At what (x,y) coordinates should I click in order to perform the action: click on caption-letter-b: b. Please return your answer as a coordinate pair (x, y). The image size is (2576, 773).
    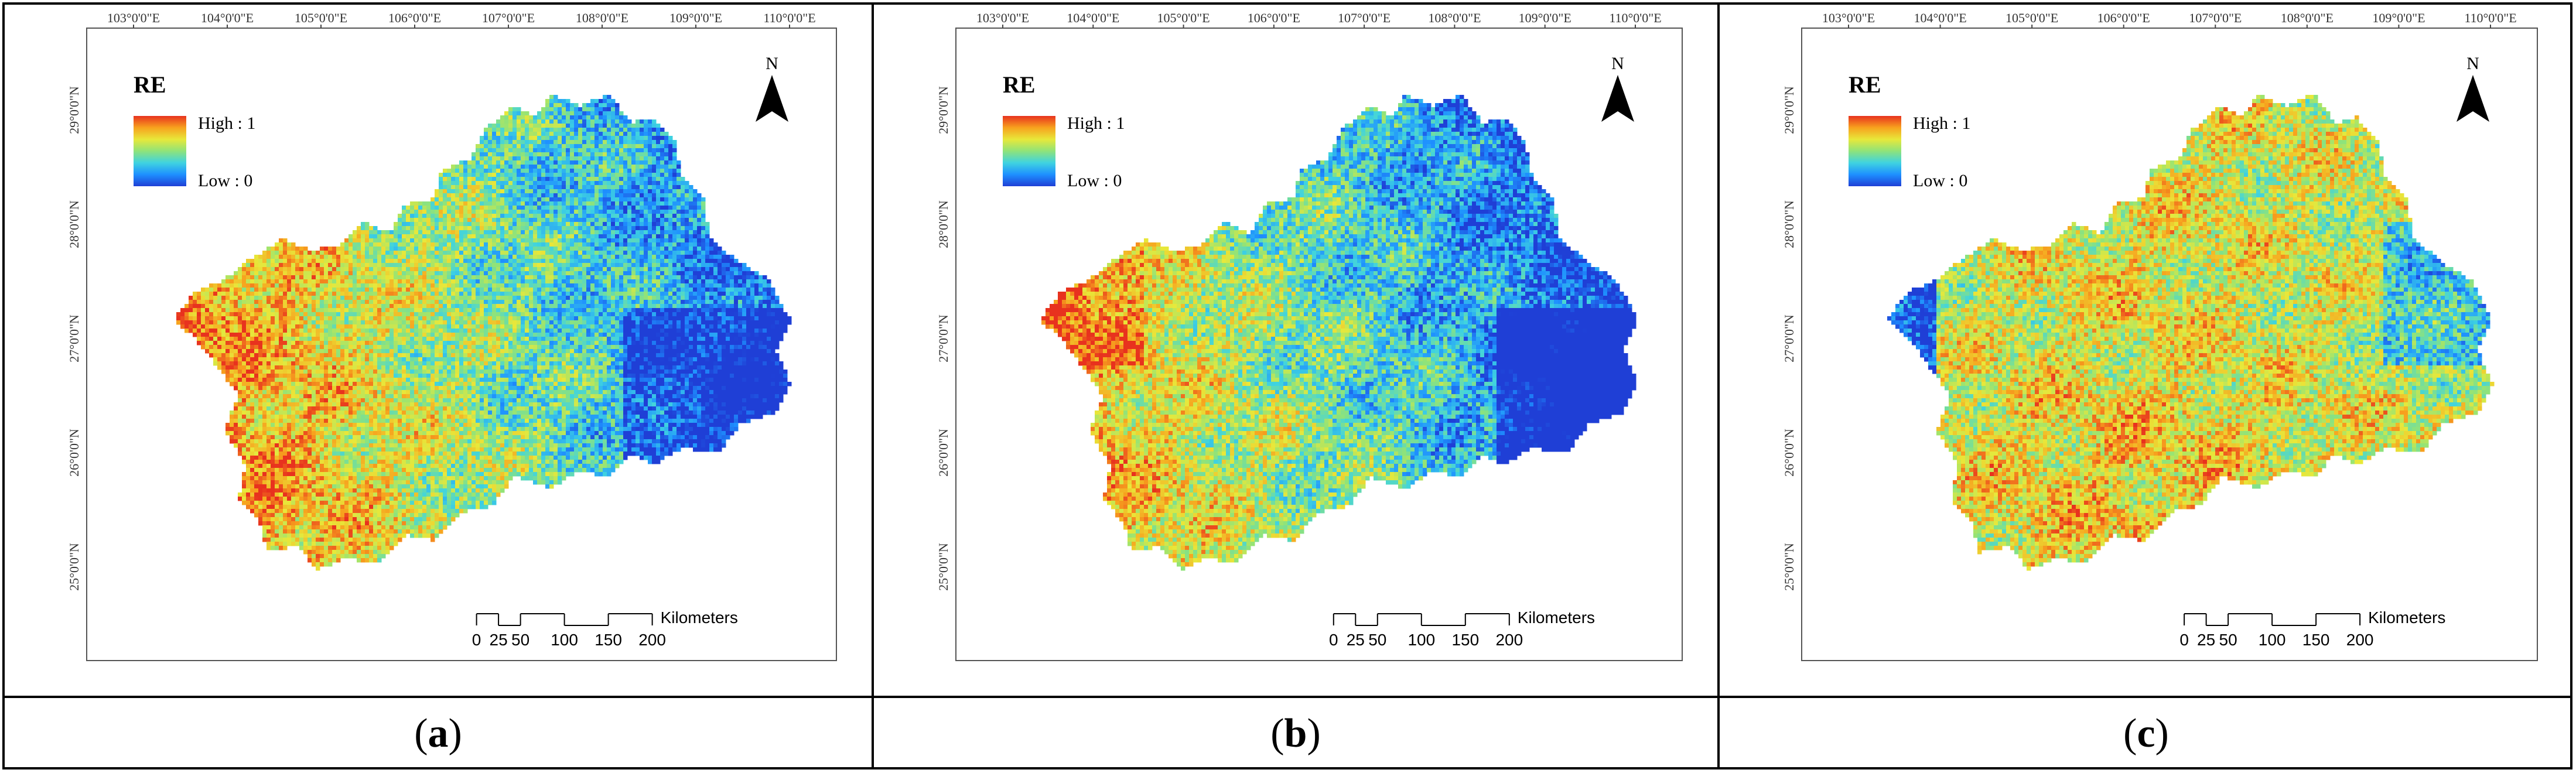
    Looking at the image, I should click on (1295, 733).